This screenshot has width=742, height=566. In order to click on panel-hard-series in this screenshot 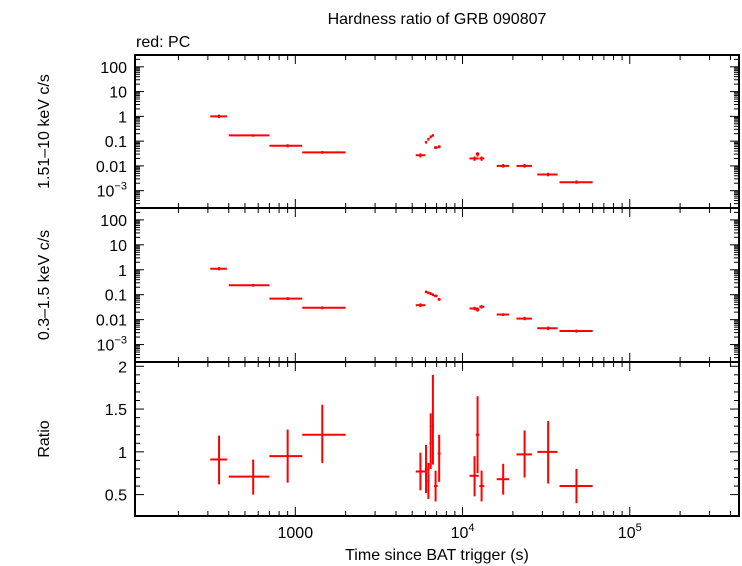, I will do `click(401, 149)`.